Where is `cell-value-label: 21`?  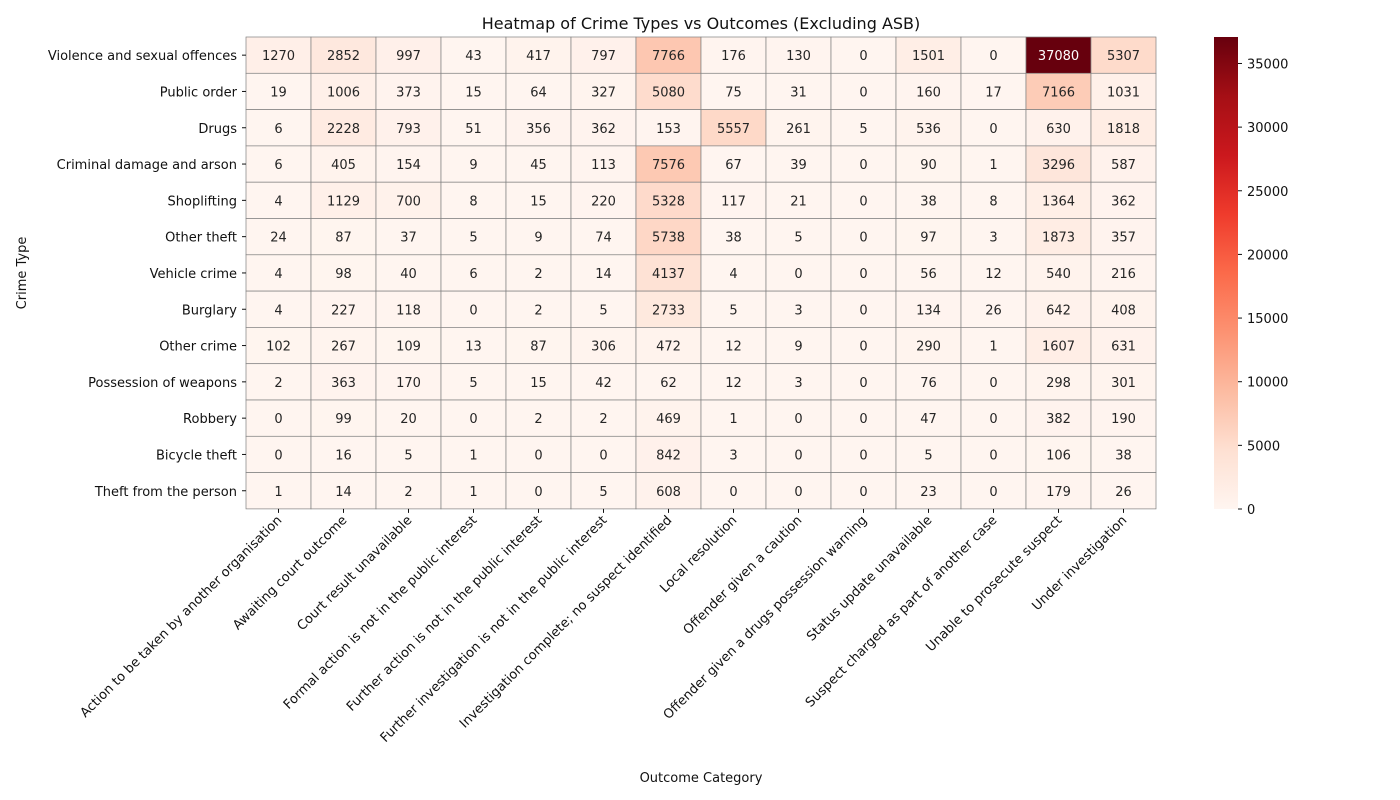
cell-value-label: 21 is located at coordinates (798, 201).